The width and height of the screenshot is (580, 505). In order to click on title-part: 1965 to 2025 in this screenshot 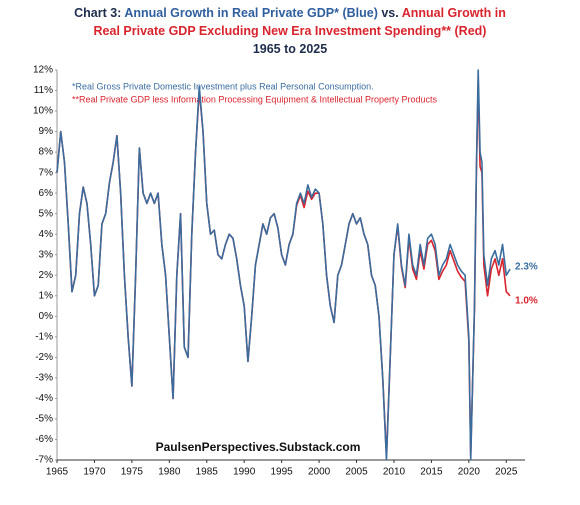, I will do `click(290, 49)`.